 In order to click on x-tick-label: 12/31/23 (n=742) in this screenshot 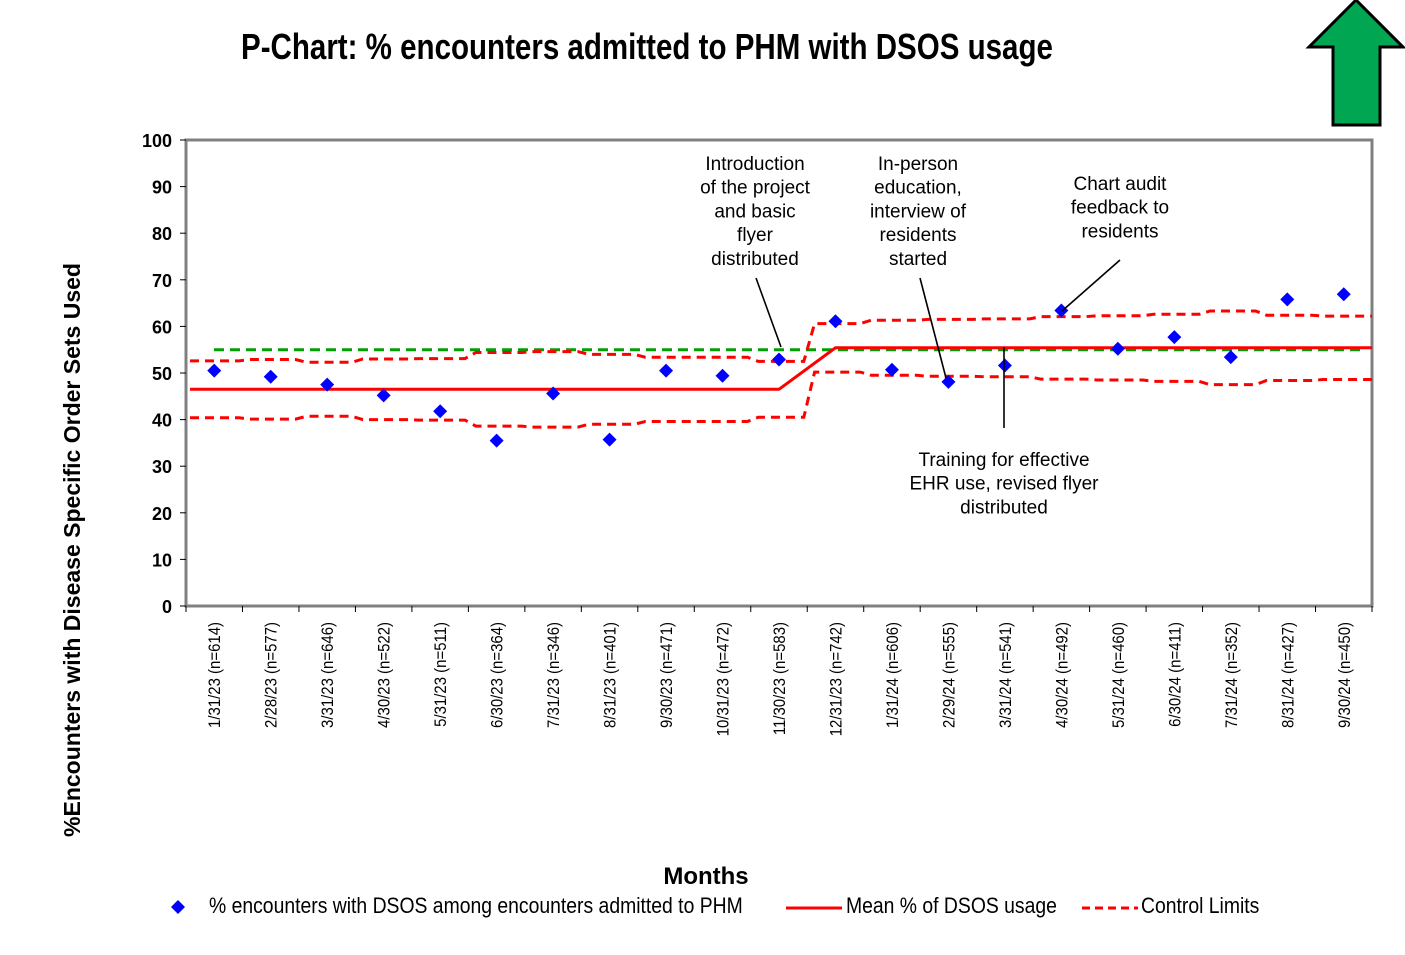, I will do `click(837, 679)`.